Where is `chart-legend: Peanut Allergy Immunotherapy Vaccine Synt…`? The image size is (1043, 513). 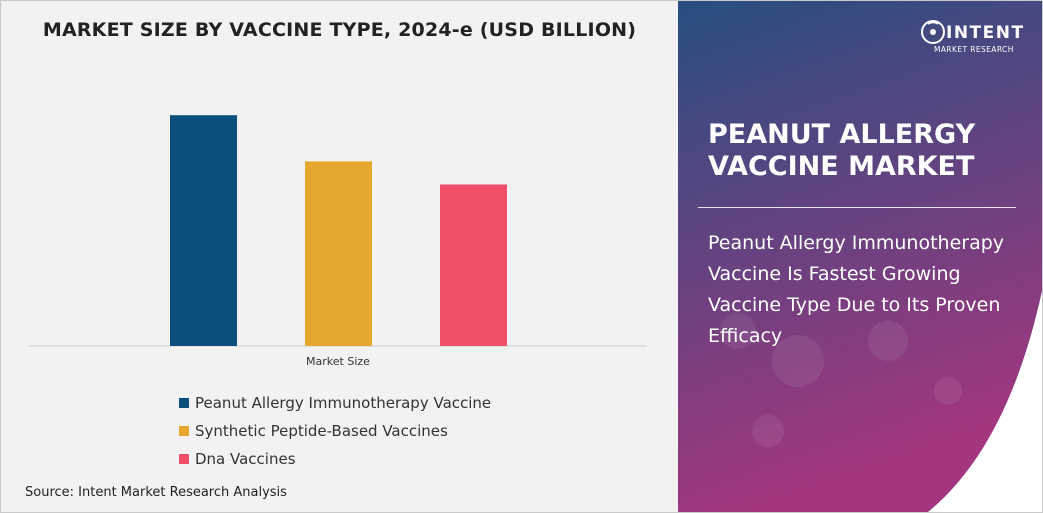 chart-legend: Peanut Allergy Immunotherapy Vaccine Synt… is located at coordinates (335, 431).